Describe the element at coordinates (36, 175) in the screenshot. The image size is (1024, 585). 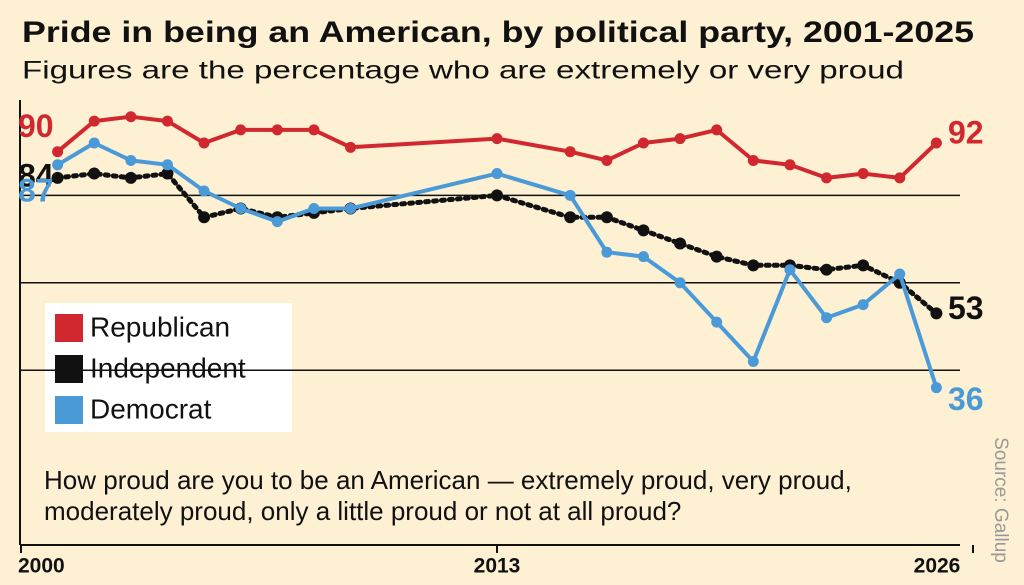
I see `start-label: 84` at that location.